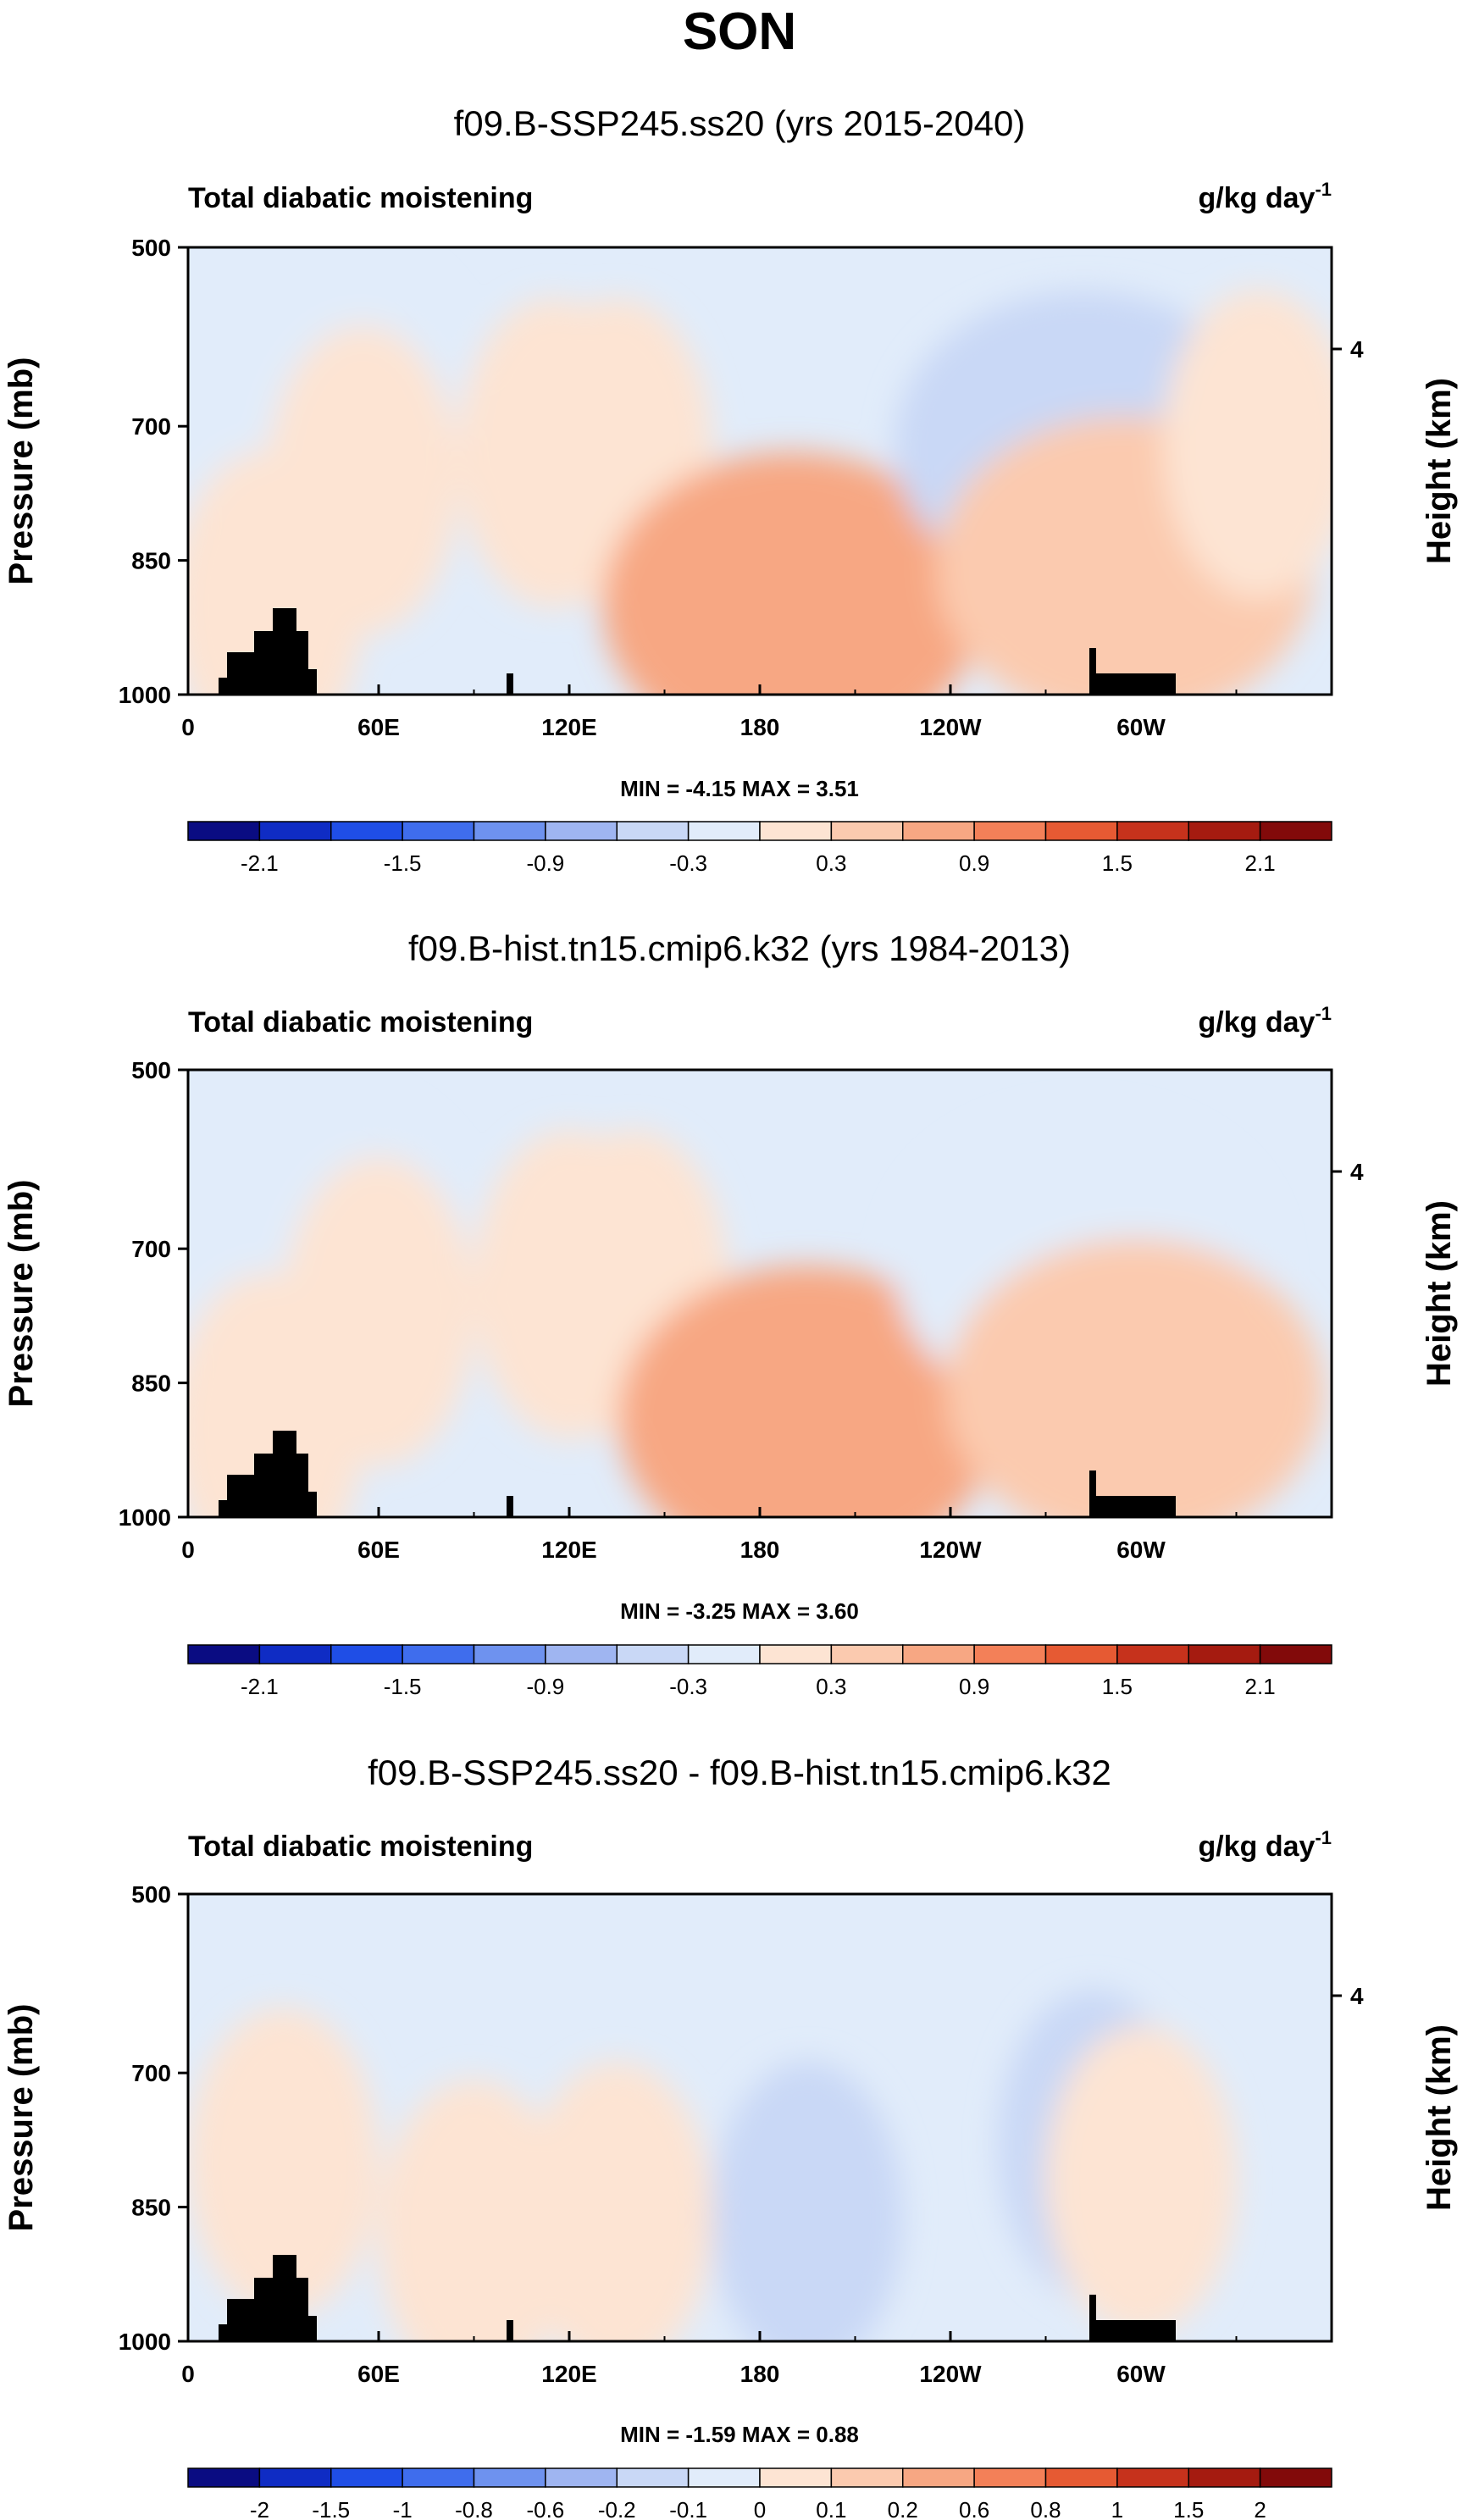 This screenshot has height=2520, width=1479. What do you see at coordinates (1265, 196) in the screenshot?
I see `panel-1-units-label: g/kg day-1` at bounding box center [1265, 196].